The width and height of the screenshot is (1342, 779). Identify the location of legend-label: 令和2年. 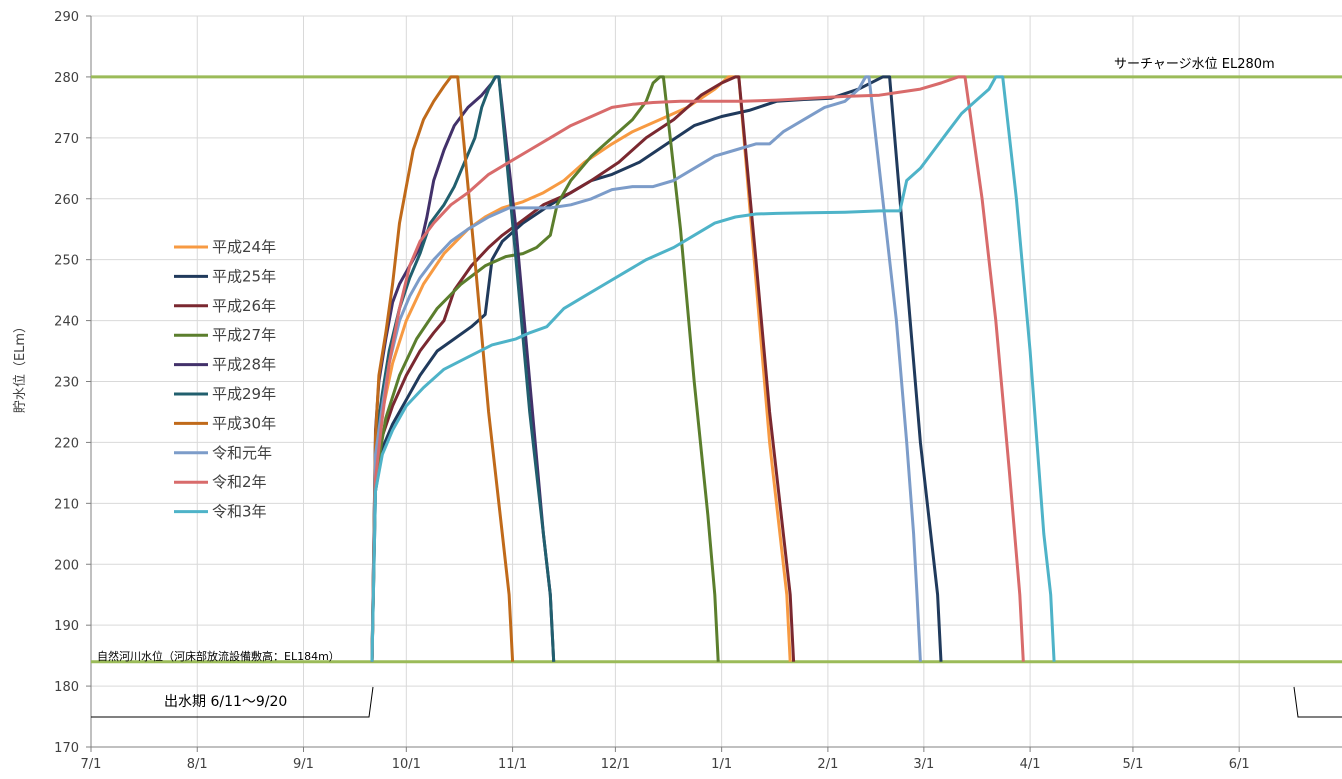
(239, 482).